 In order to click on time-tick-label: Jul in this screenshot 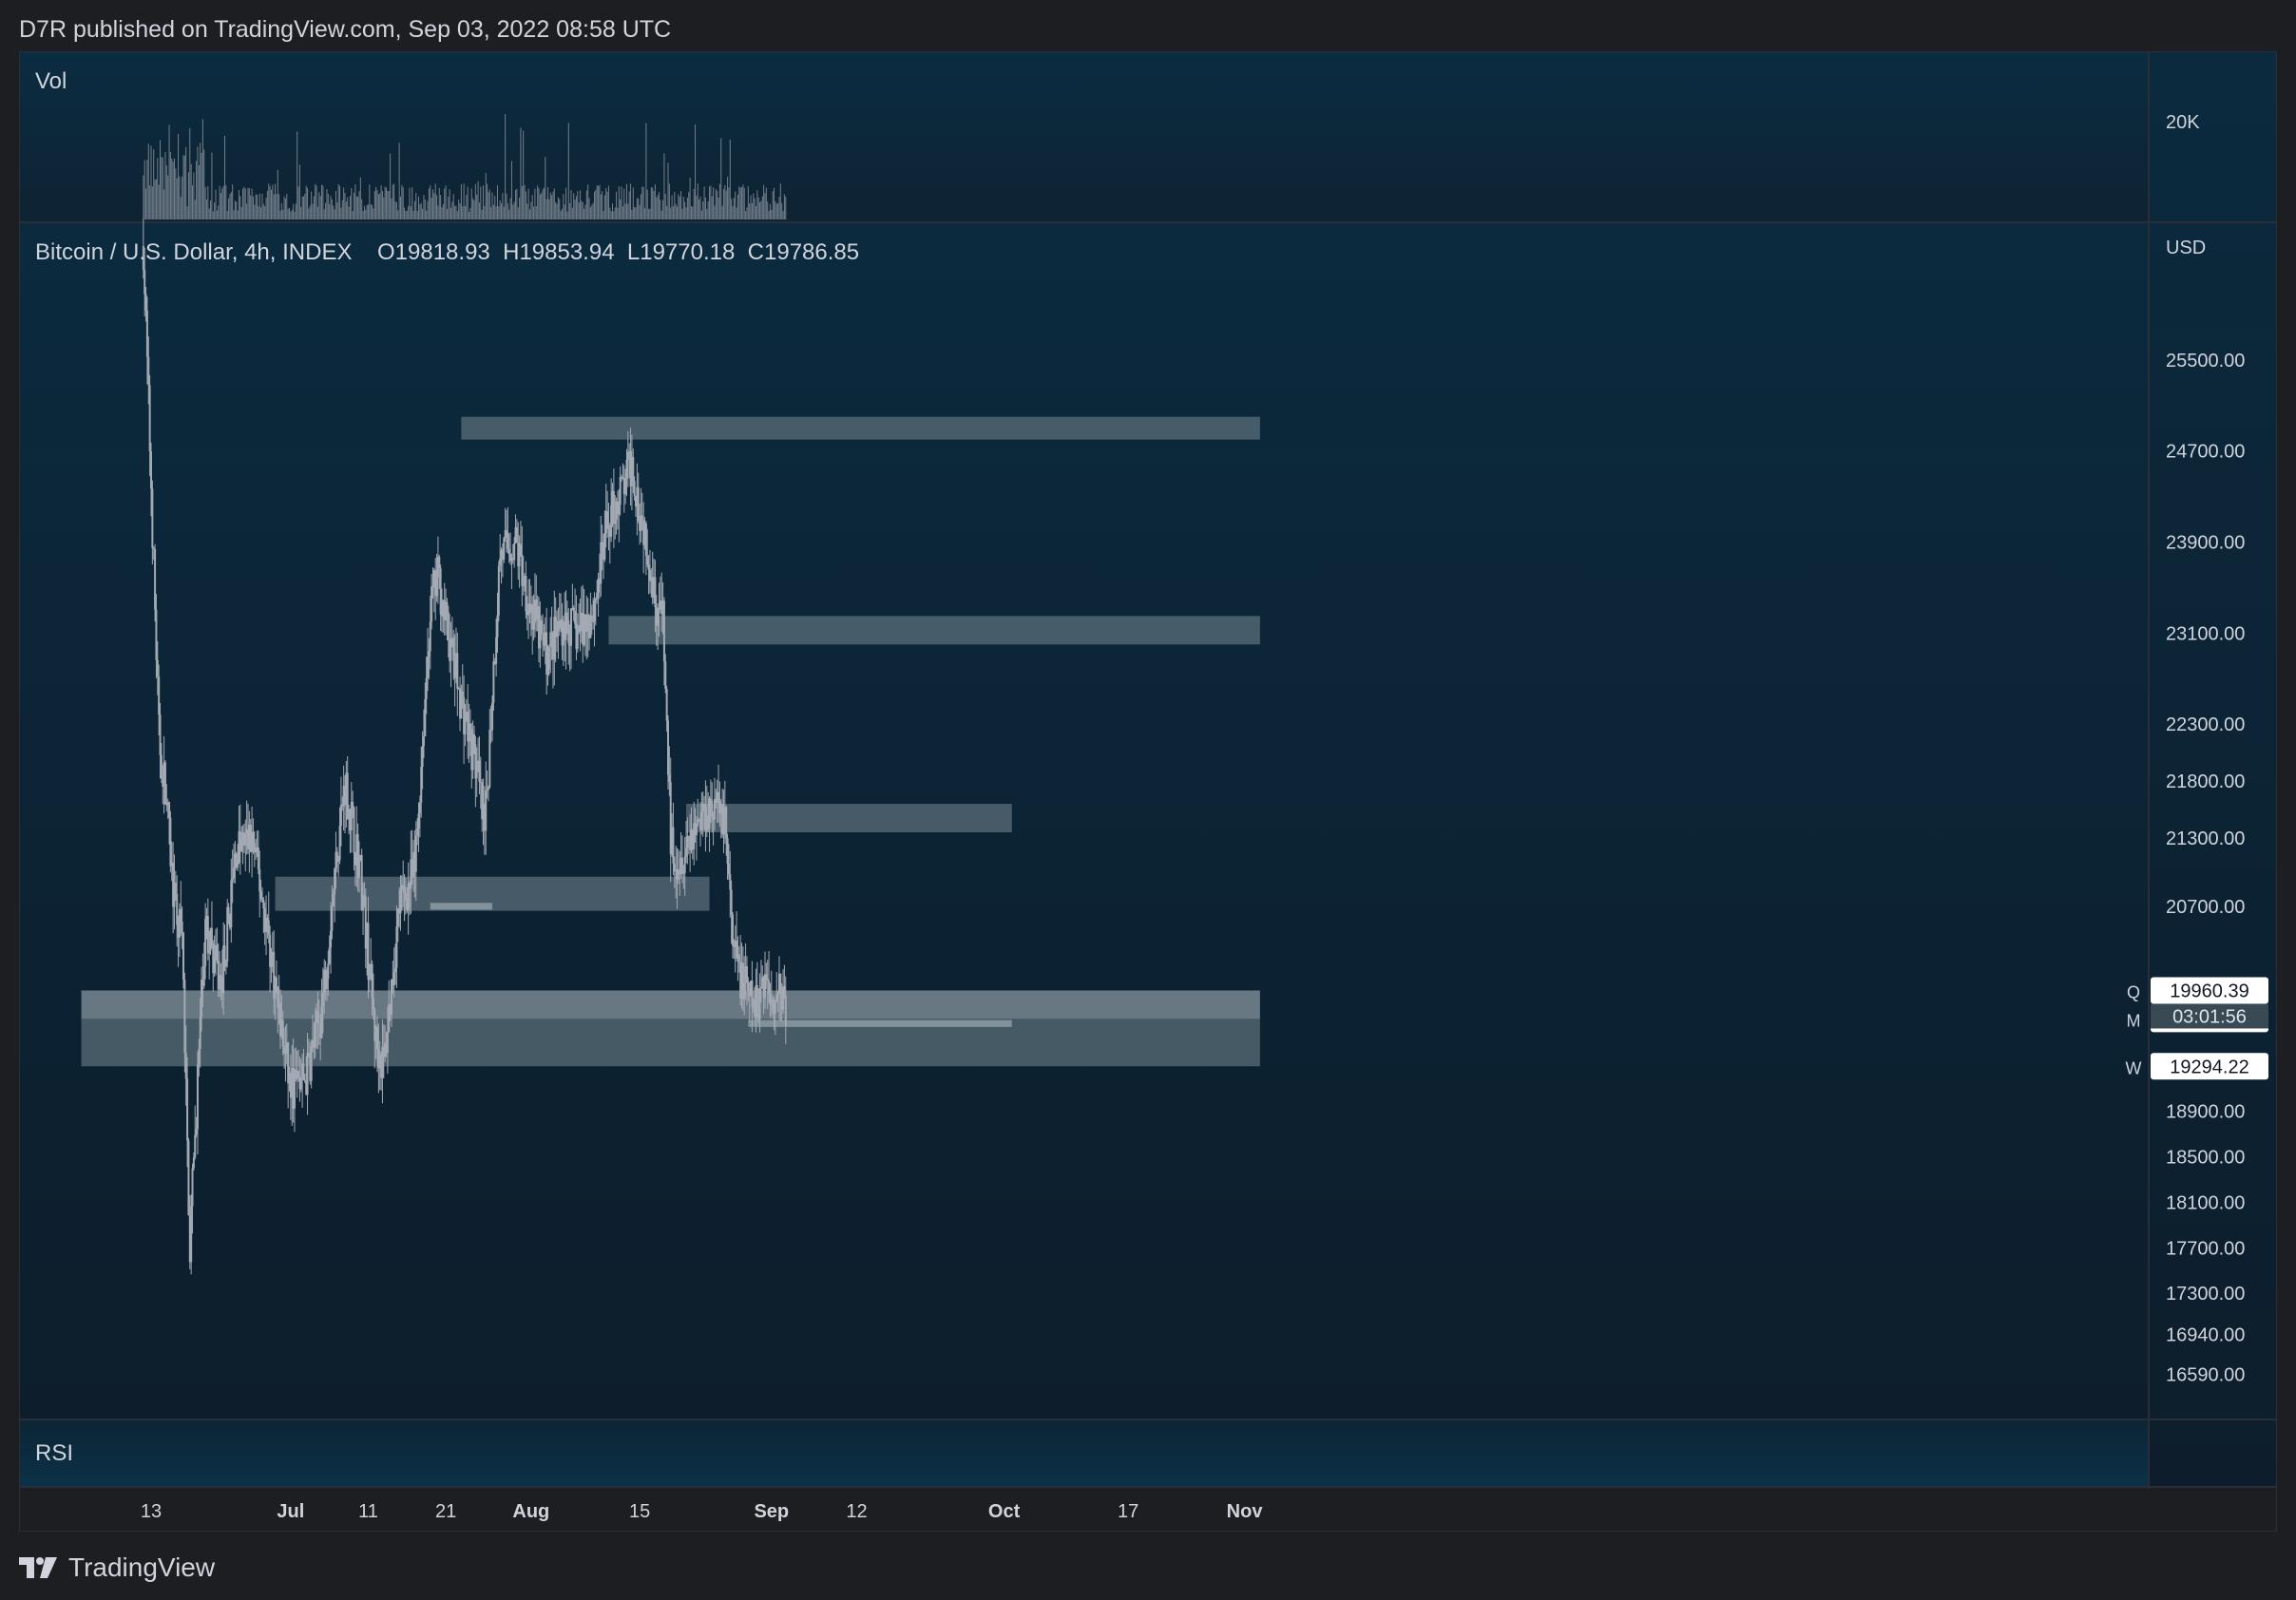, I will do `click(290, 1511)`.